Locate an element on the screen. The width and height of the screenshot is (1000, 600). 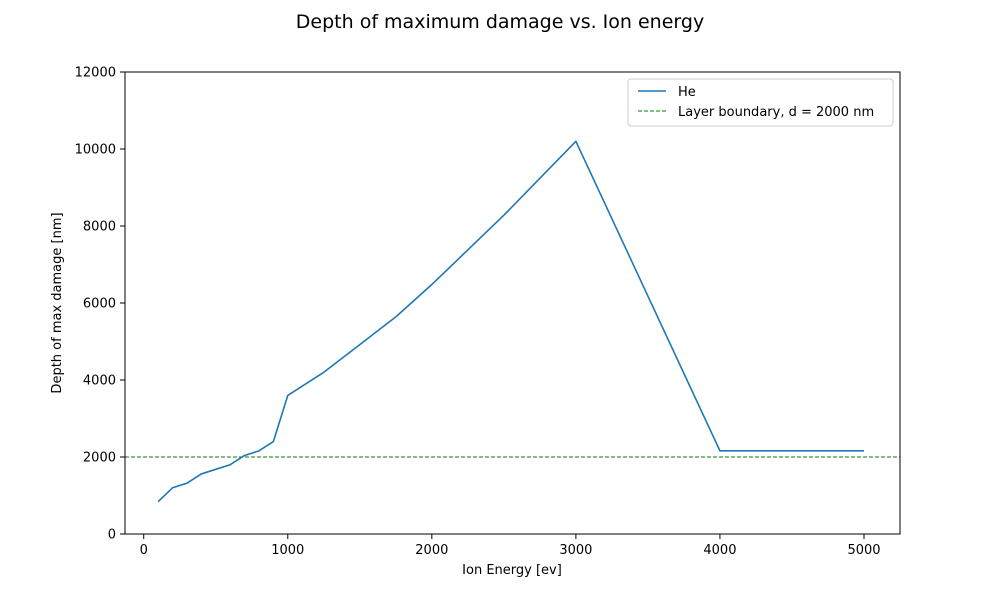
y-axis-label: Depth of max damage [nm] is located at coordinates (57, 302).